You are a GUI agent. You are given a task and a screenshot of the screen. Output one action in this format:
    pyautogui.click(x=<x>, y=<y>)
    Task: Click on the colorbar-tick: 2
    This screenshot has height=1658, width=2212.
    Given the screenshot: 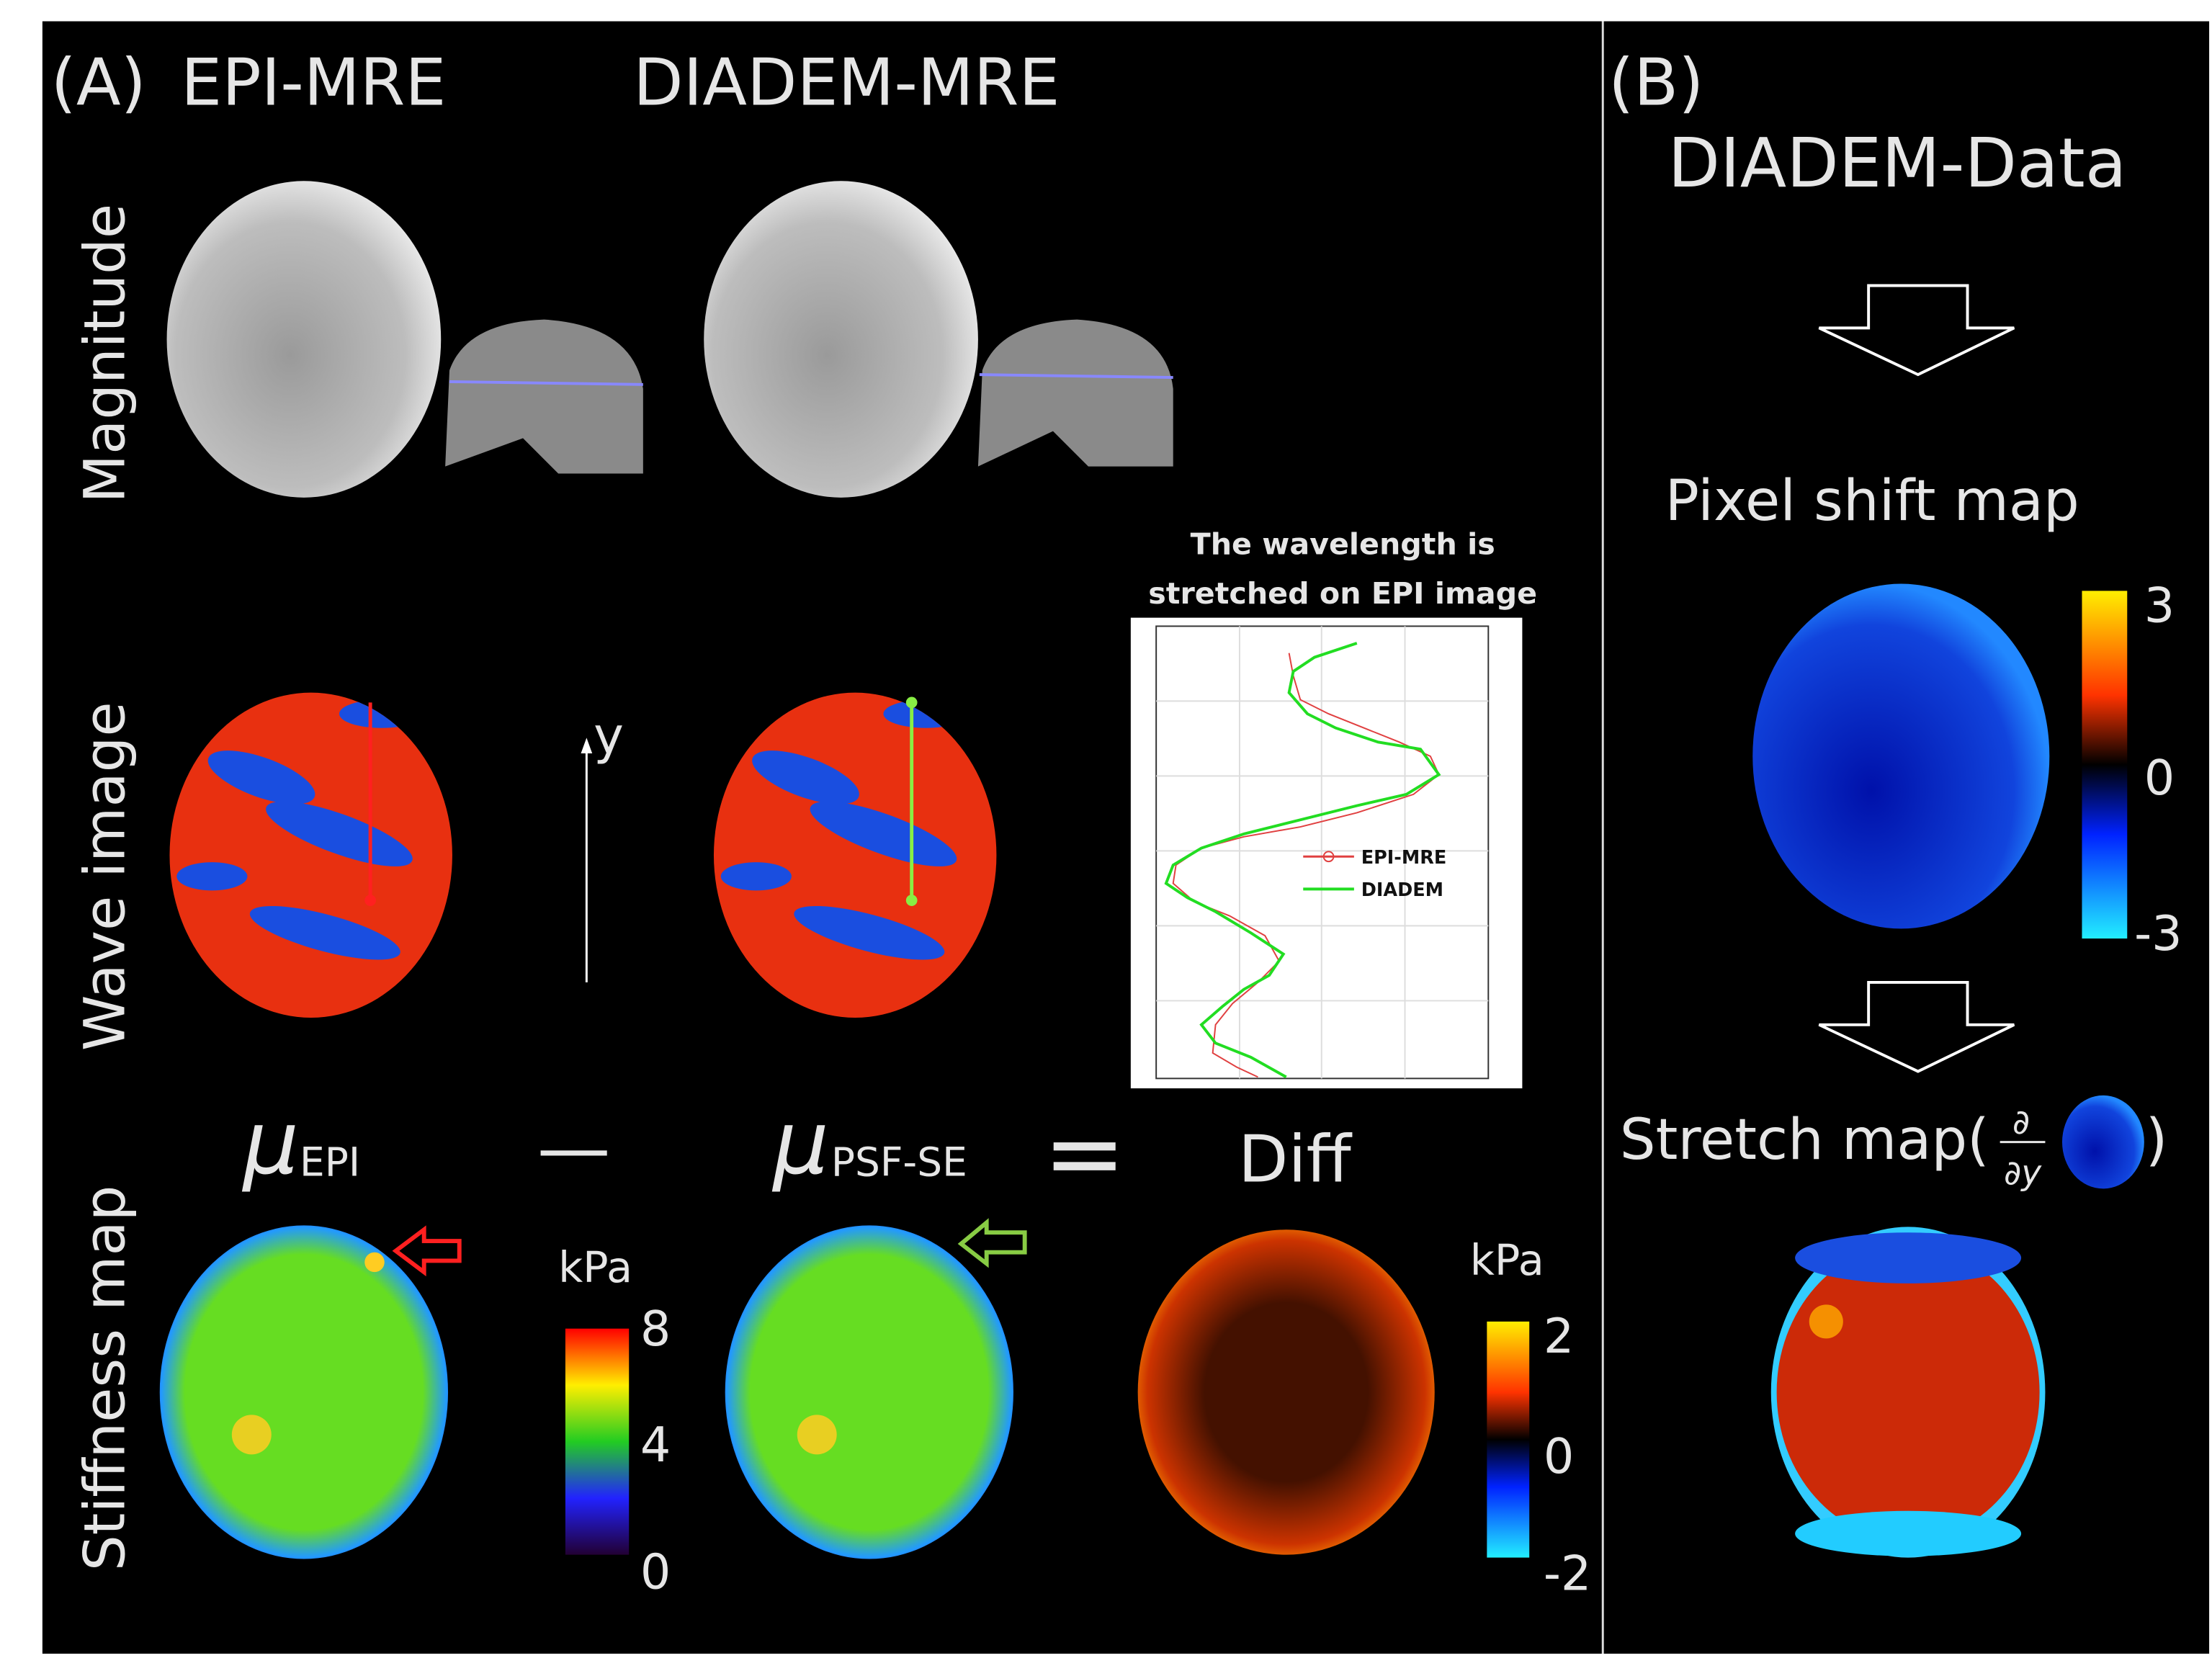 What is the action you would take?
    pyautogui.click(x=1559, y=1336)
    